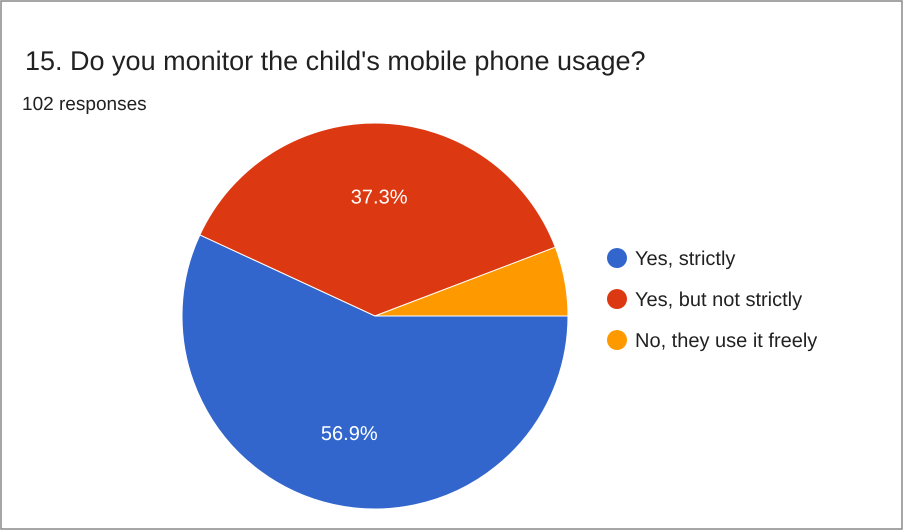  I want to click on data-label: 56.9%, so click(349, 433).